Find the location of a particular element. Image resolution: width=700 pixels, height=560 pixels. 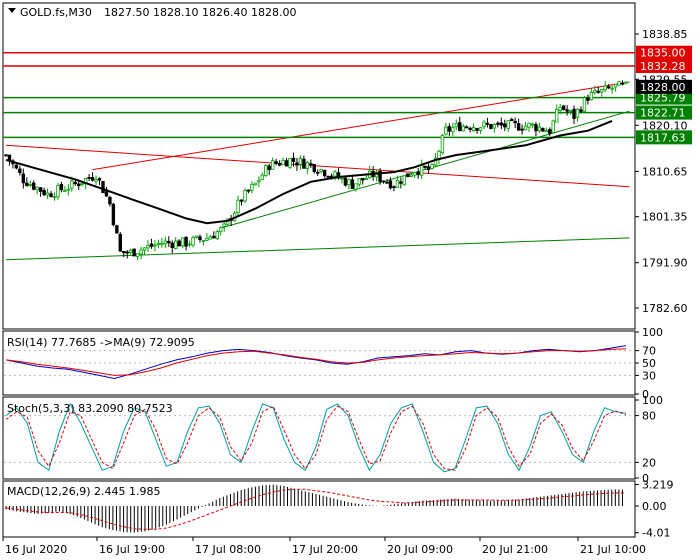

current-price-tag is located at coordinates (664, 86).